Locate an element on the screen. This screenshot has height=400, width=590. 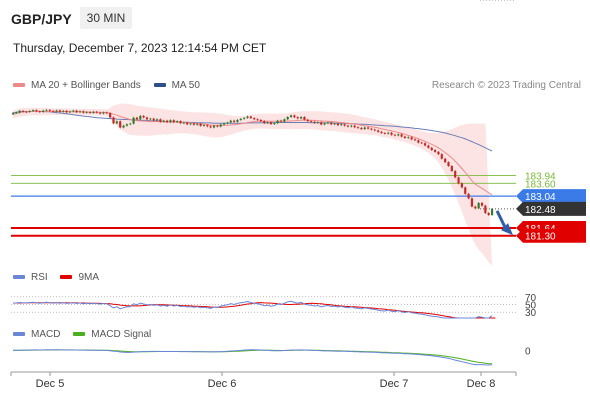
ma50-line is located at coordinates (252, 131).